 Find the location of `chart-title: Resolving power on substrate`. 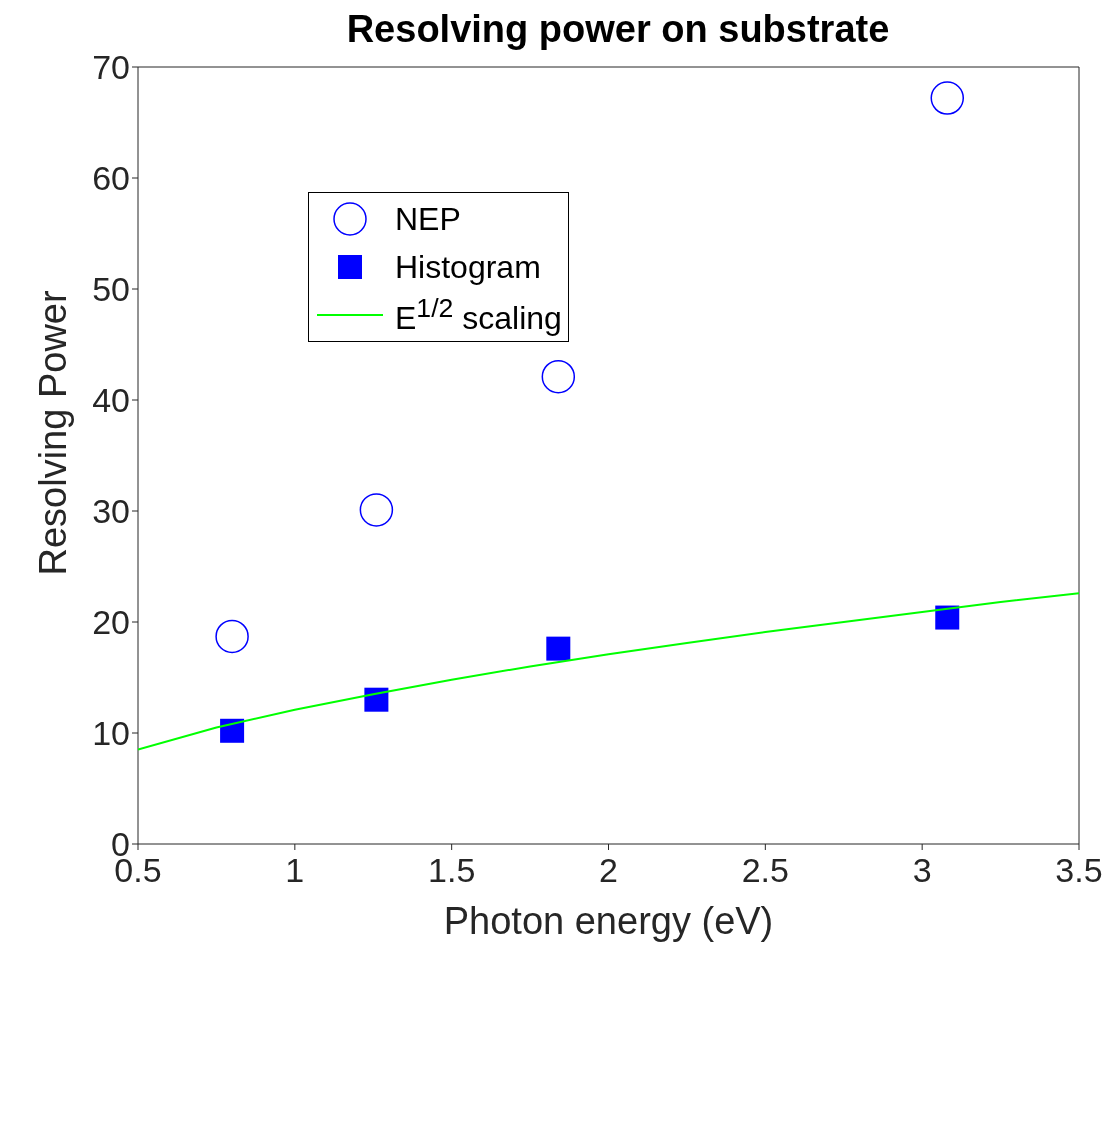

chart-title: Resolving power on substrate is located at coordinates (618, 29).